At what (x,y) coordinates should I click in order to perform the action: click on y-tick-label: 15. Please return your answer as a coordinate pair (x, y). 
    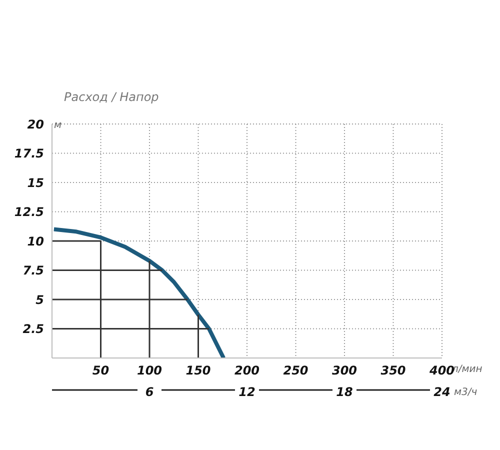
    Looking at the image, I should click on (35, 183).